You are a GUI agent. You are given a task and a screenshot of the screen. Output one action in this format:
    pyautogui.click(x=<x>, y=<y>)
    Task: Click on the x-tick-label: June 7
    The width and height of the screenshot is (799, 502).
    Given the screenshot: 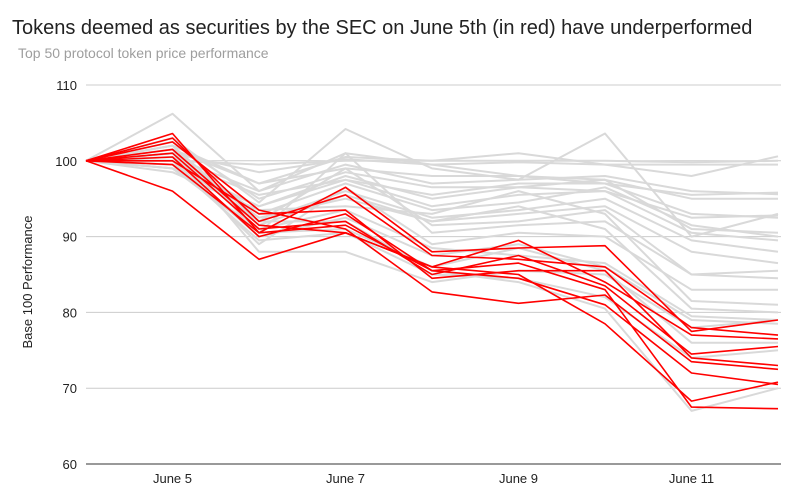 What is the action you would take?
    pyautogui.click(x=345, y=478)
    